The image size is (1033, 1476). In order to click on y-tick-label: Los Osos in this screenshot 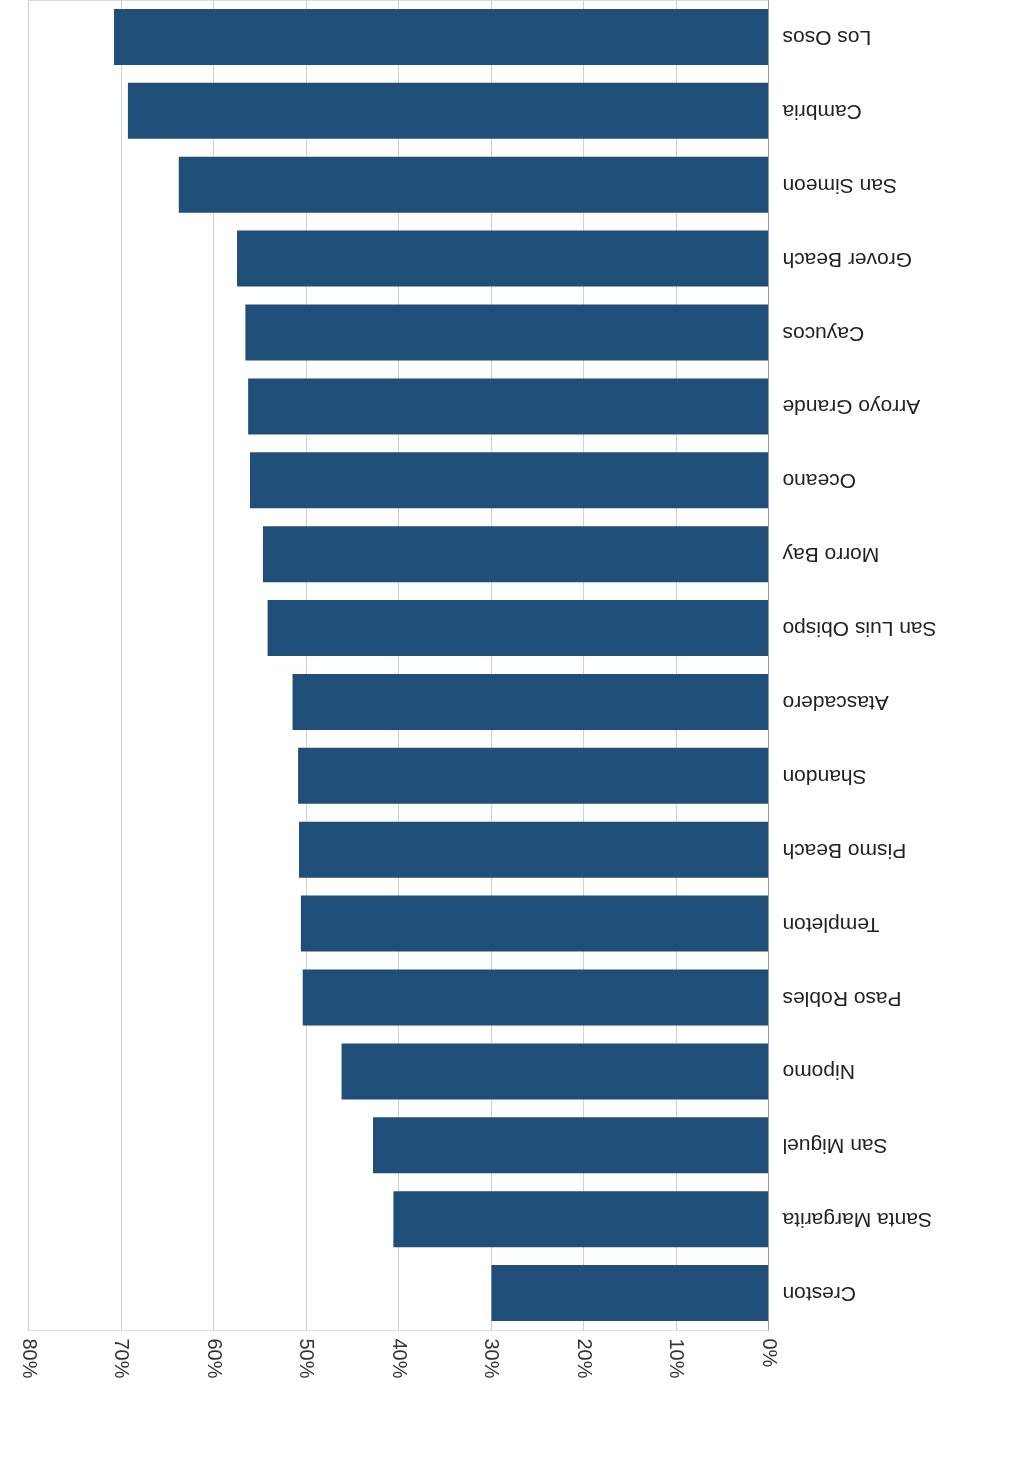, I will do `click(827, 38)`.